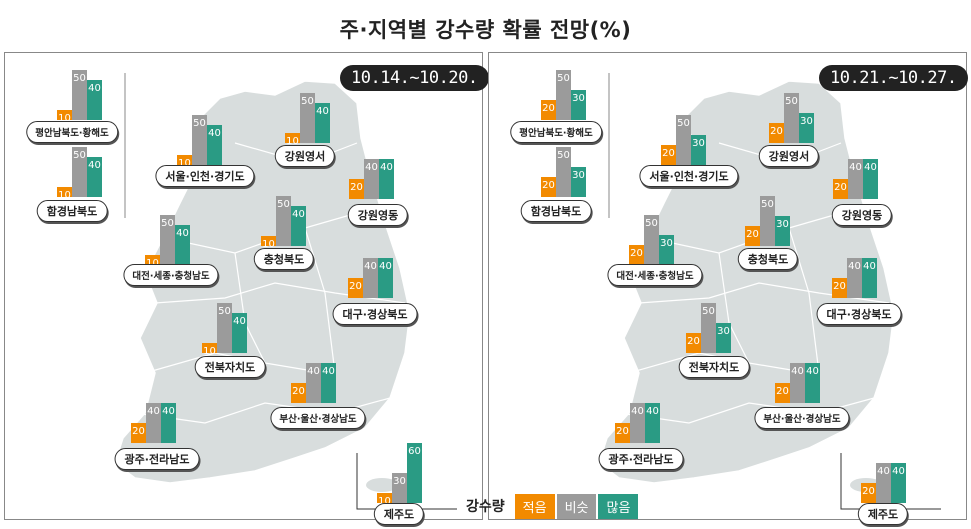  What do you see at coordinates (641, 459) in the screenshot?
I see `region-label: 광주·전라남도` at bounding box center [641, 459].